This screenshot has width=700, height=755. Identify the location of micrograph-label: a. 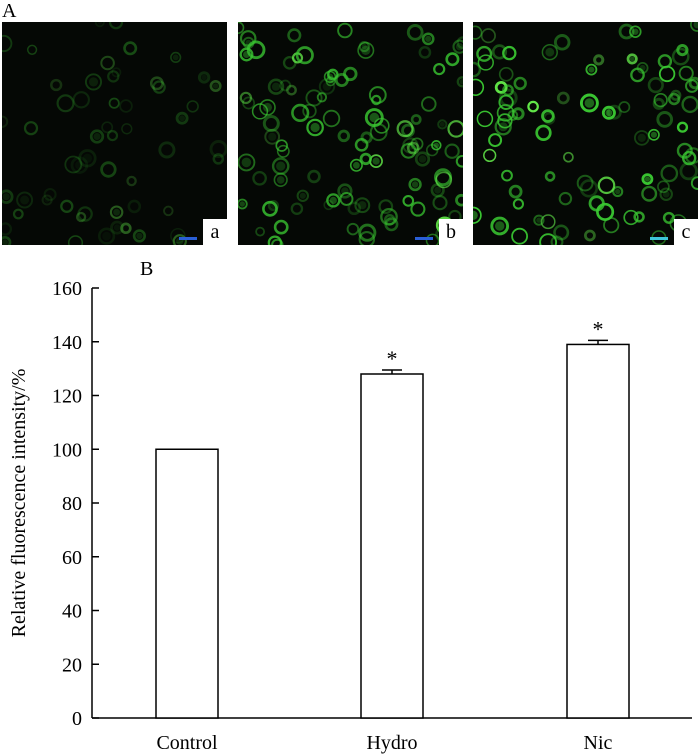
(215, 232).